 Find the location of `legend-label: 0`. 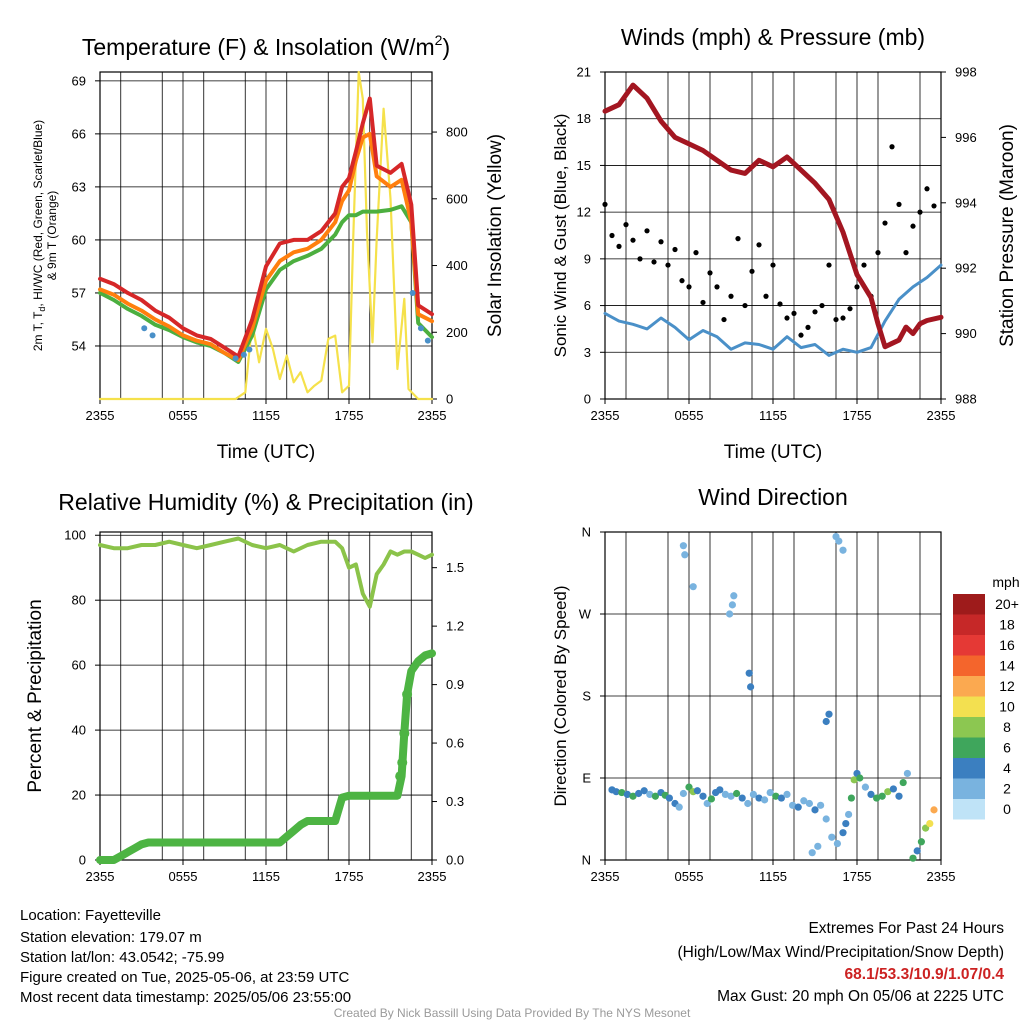

legend-label: 0 is located at coordinates (1007, 809).